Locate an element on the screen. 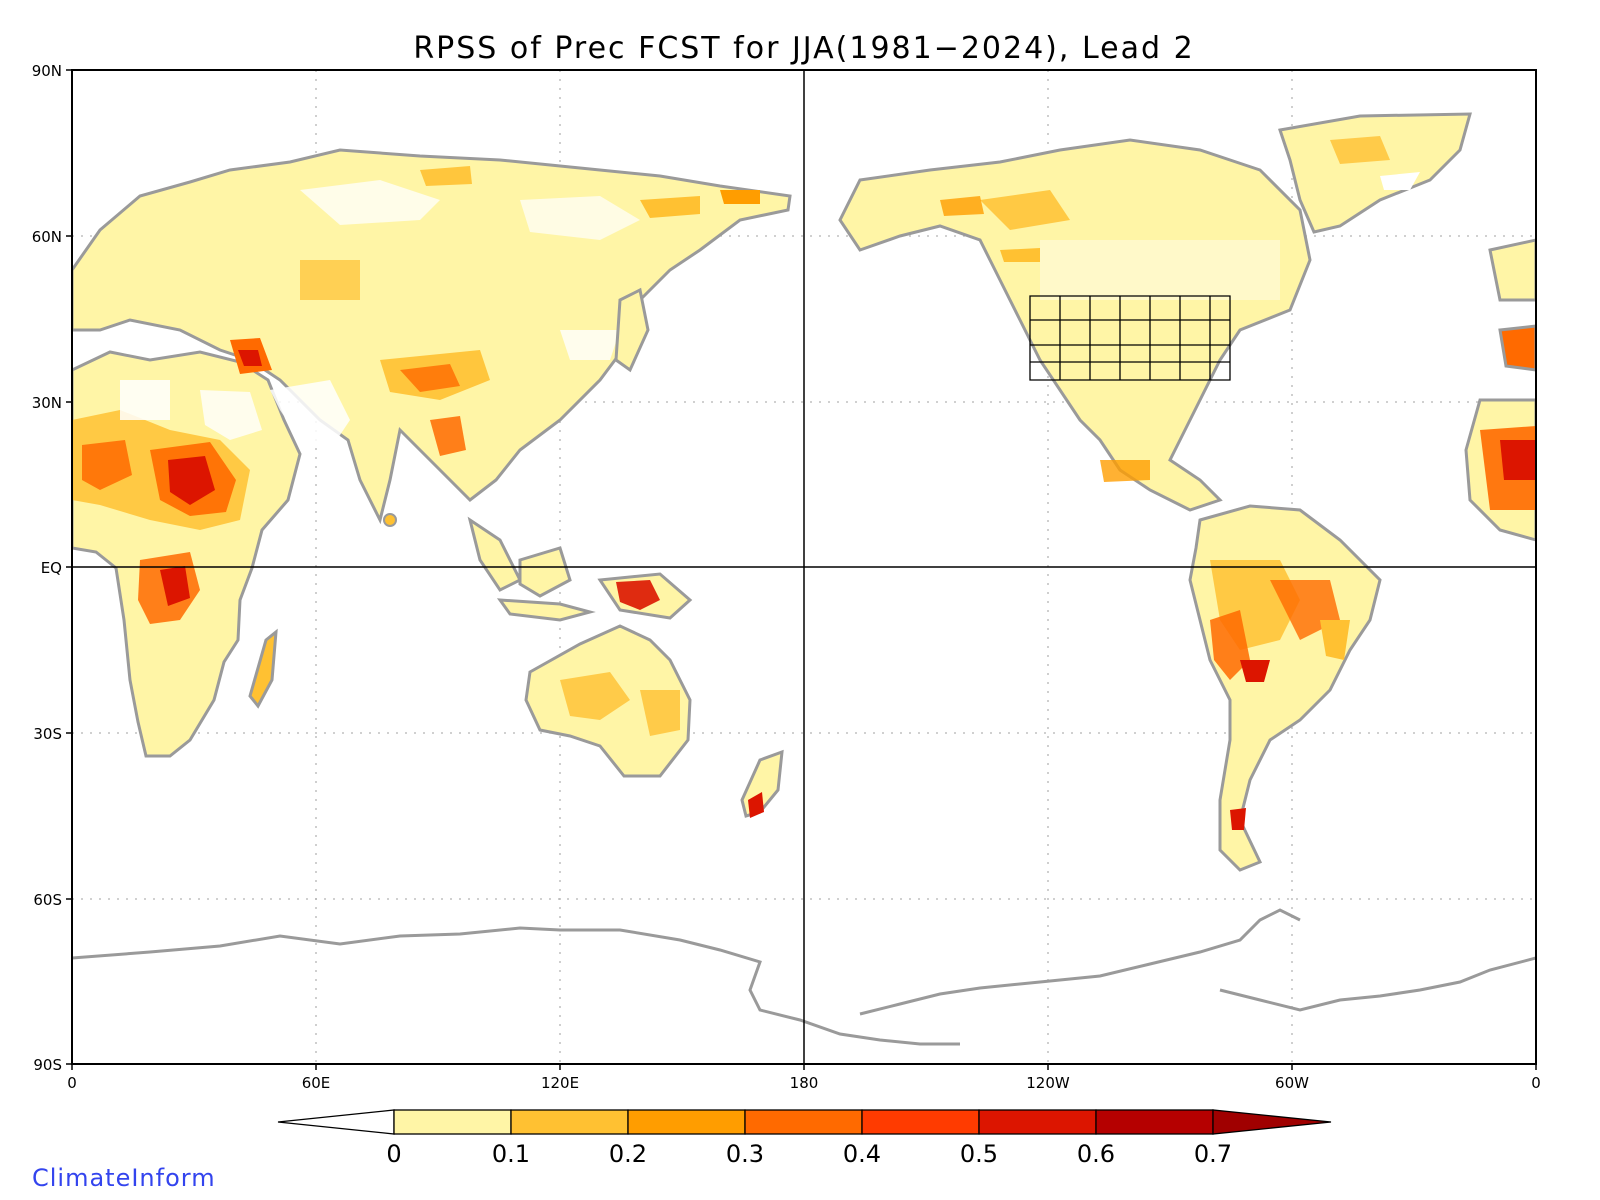 This screenshot has height=1200, width=1600. lat-ticks is located at coordinates (69, 567).